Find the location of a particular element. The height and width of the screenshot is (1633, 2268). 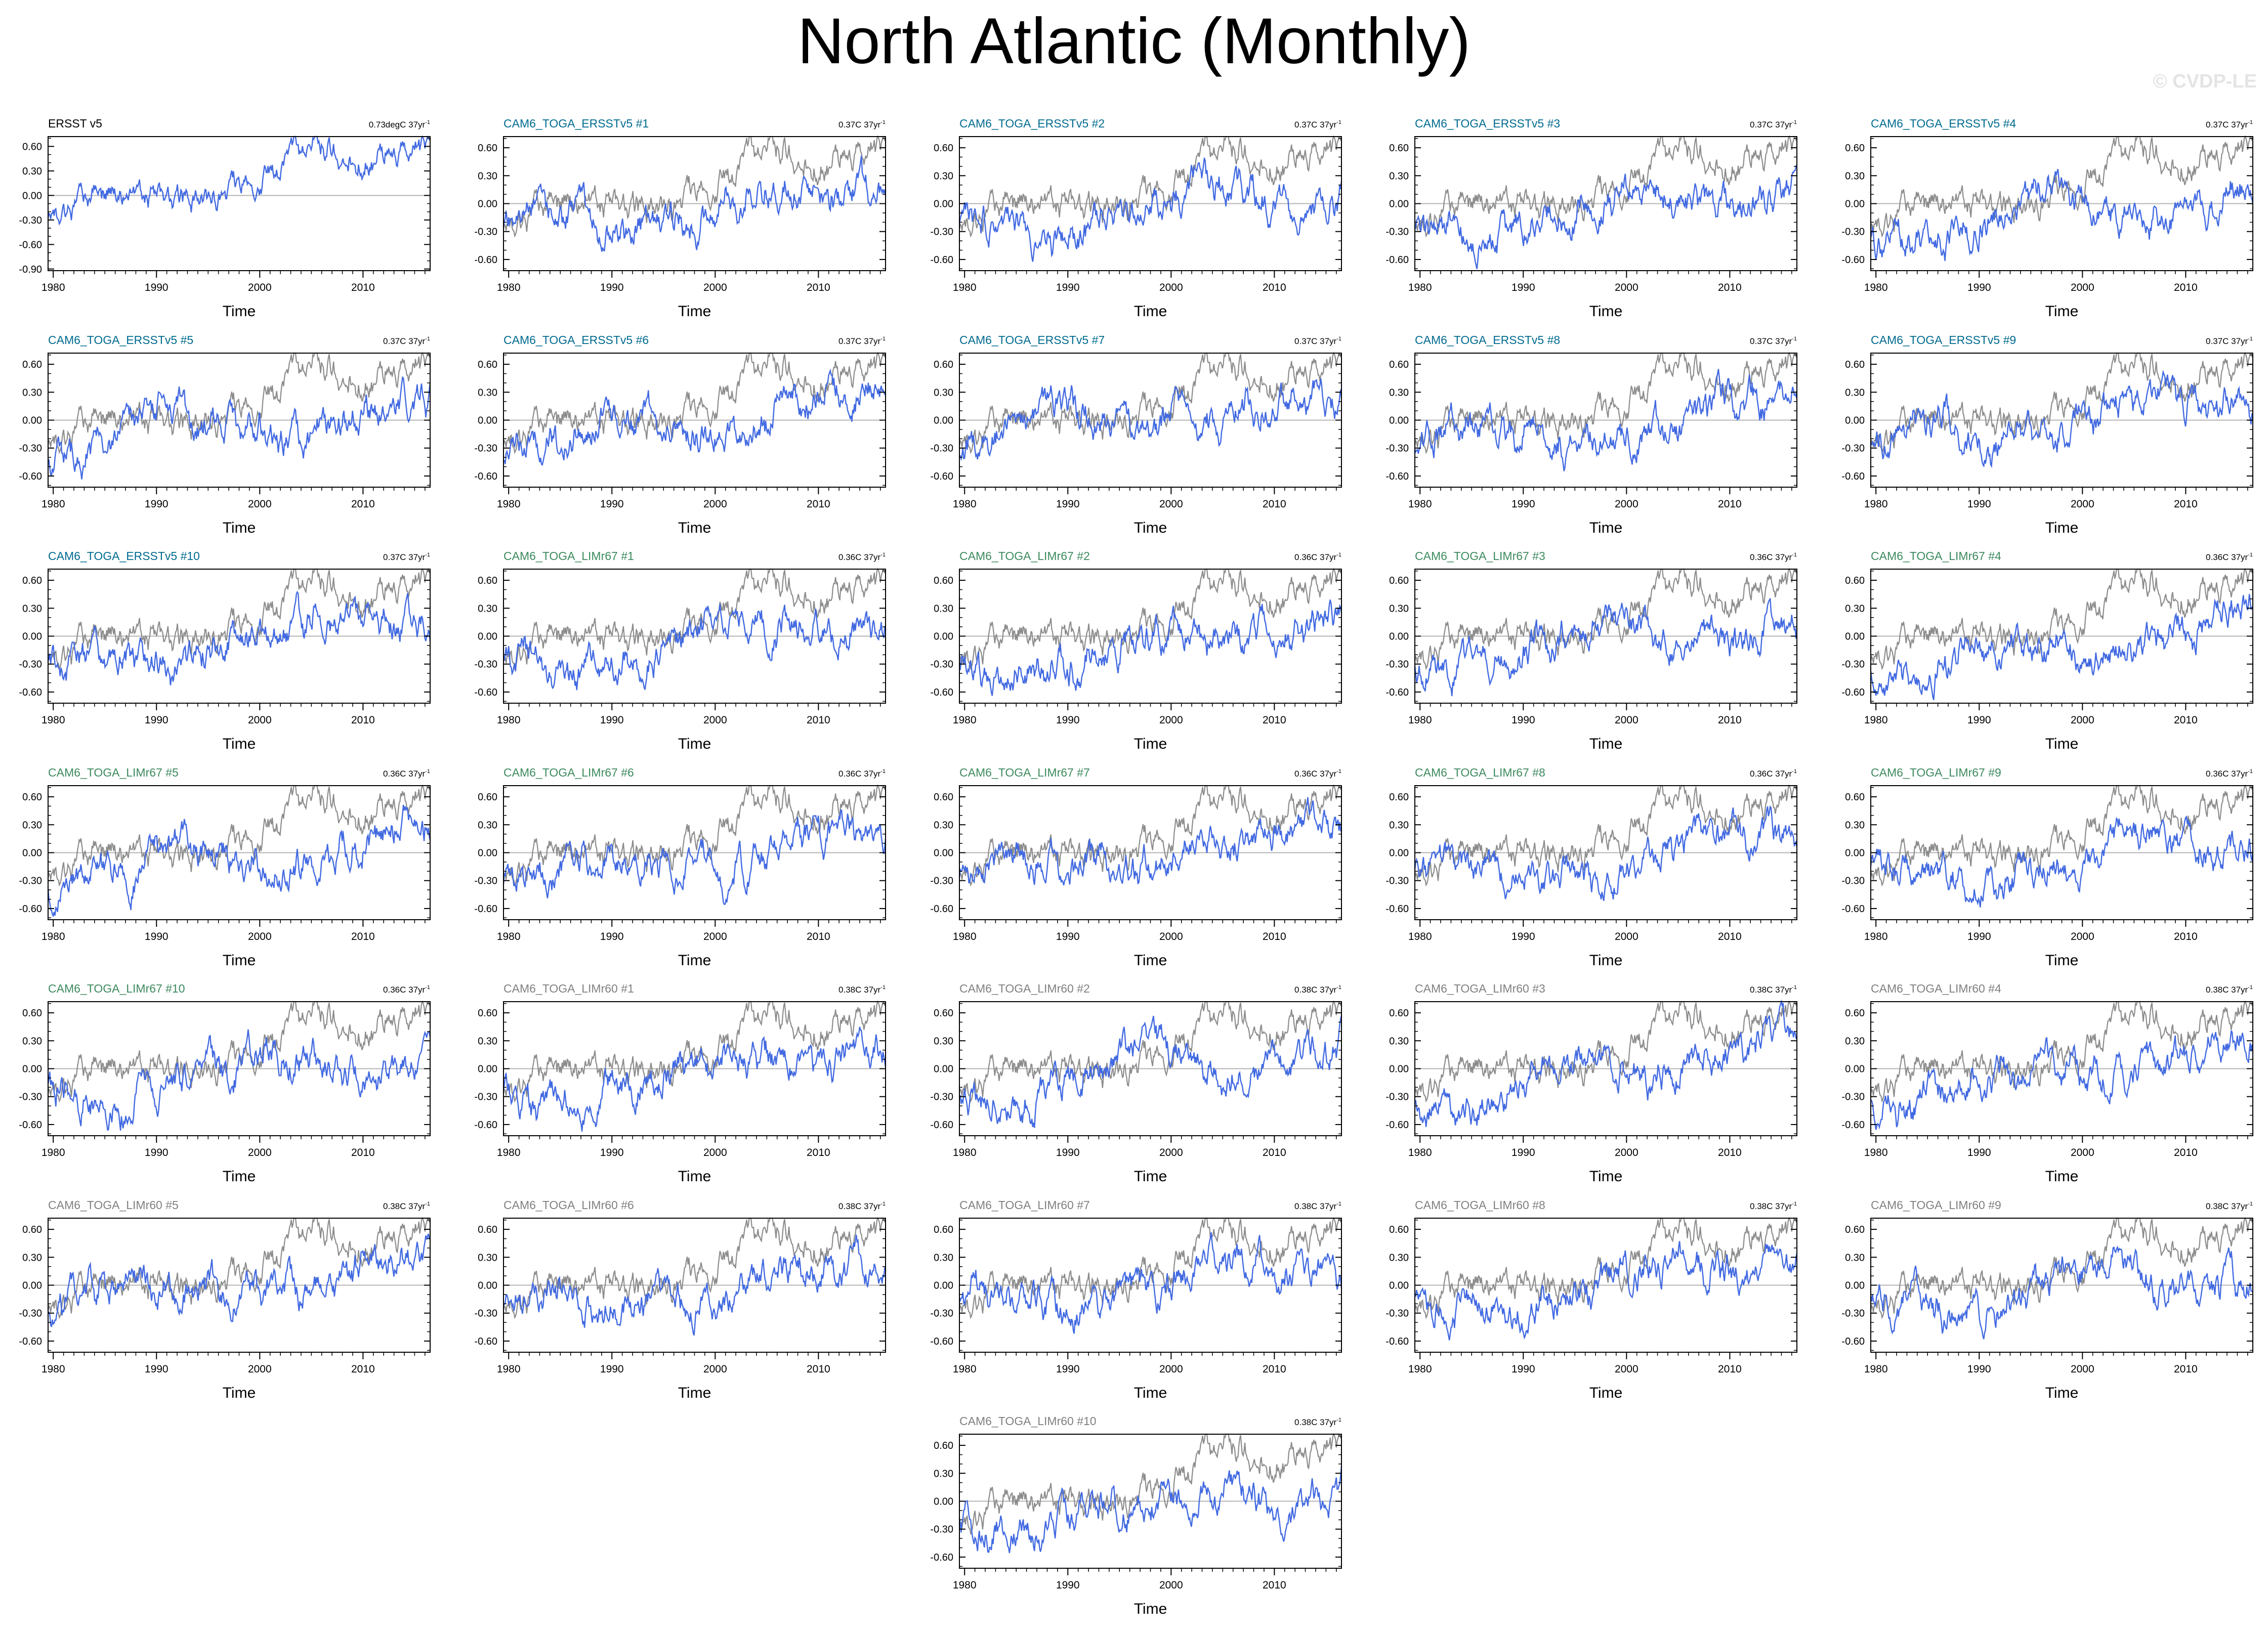

trend-label: 0.37C 37yr-1 is located at coordinates (406, 557).